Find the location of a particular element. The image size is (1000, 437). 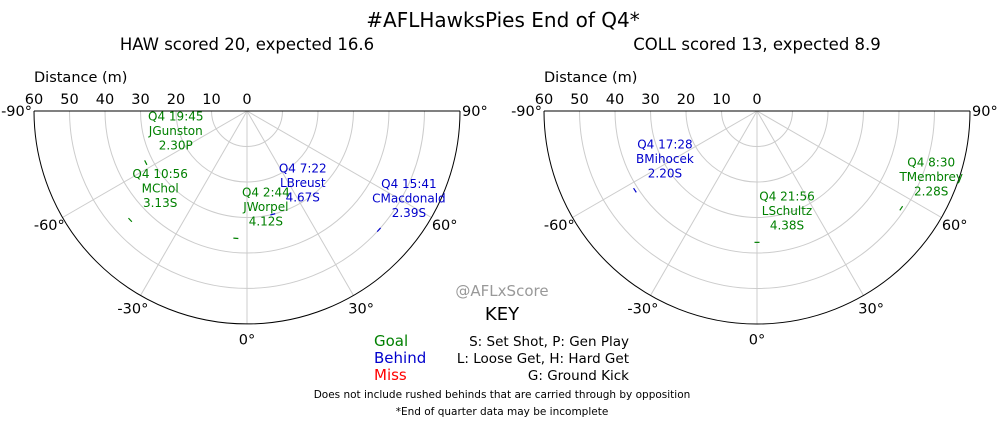

shot-label: JGunston is located at coordinates (175, 131).